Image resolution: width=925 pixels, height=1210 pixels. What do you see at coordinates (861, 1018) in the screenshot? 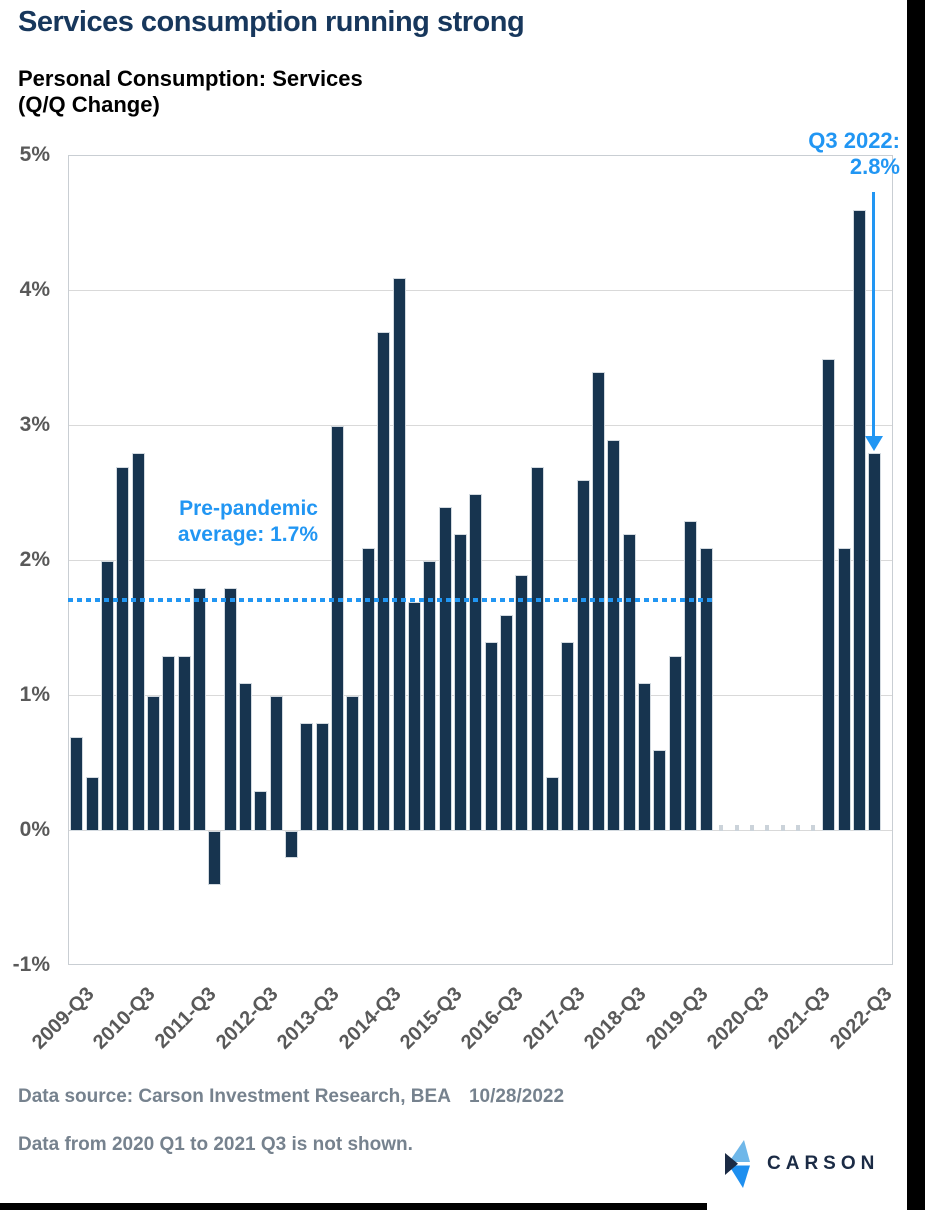
I see `x-axis-label-2022-Q3: 2022-Q3` at bounding box center [861, 1018].